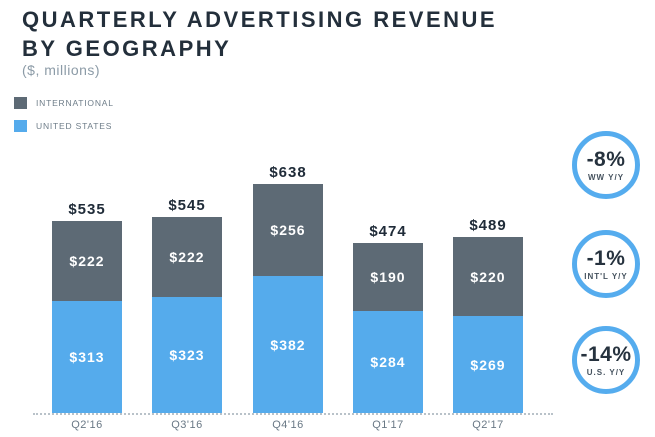  I want to click on bar-segment-united-states: $313, so click(87, 357).